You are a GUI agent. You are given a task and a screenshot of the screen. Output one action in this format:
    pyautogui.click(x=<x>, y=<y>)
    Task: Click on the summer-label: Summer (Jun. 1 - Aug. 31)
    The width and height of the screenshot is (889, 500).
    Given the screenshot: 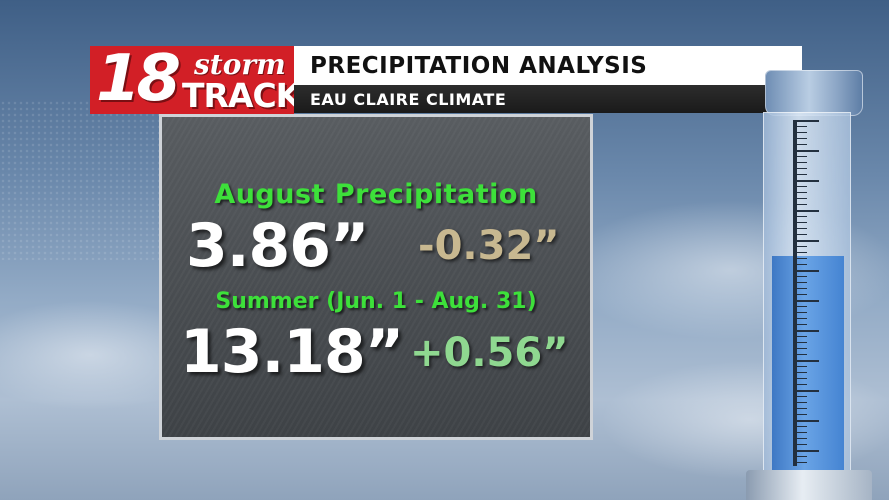 What is the action you would take?
    pyautogui.click(x=376, y=301)
    